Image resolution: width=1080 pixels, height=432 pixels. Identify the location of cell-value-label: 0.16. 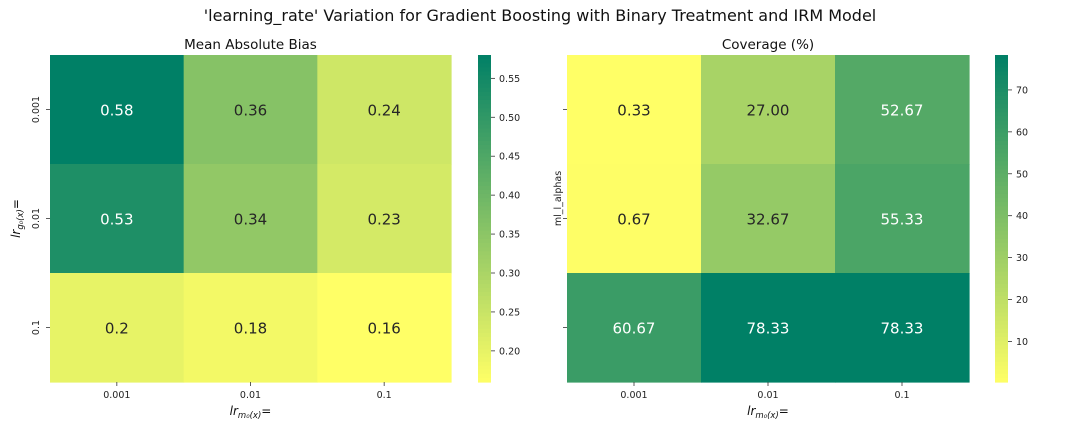
(383, 329).